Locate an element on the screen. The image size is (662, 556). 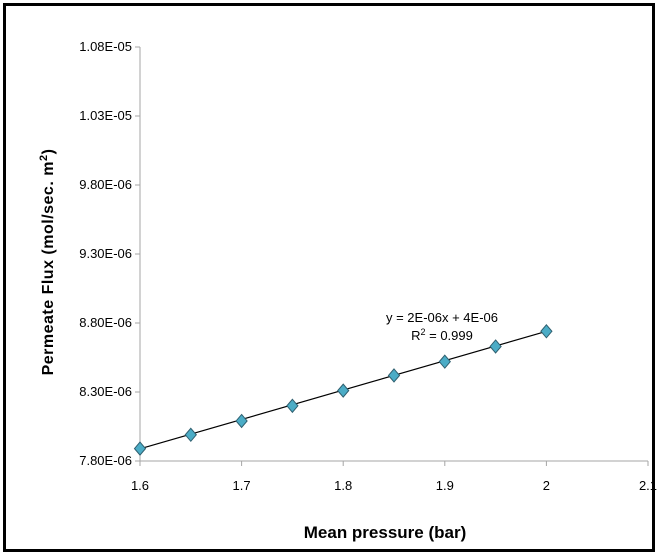
r2-superscript: 2 is located at coordinates (423, 332).